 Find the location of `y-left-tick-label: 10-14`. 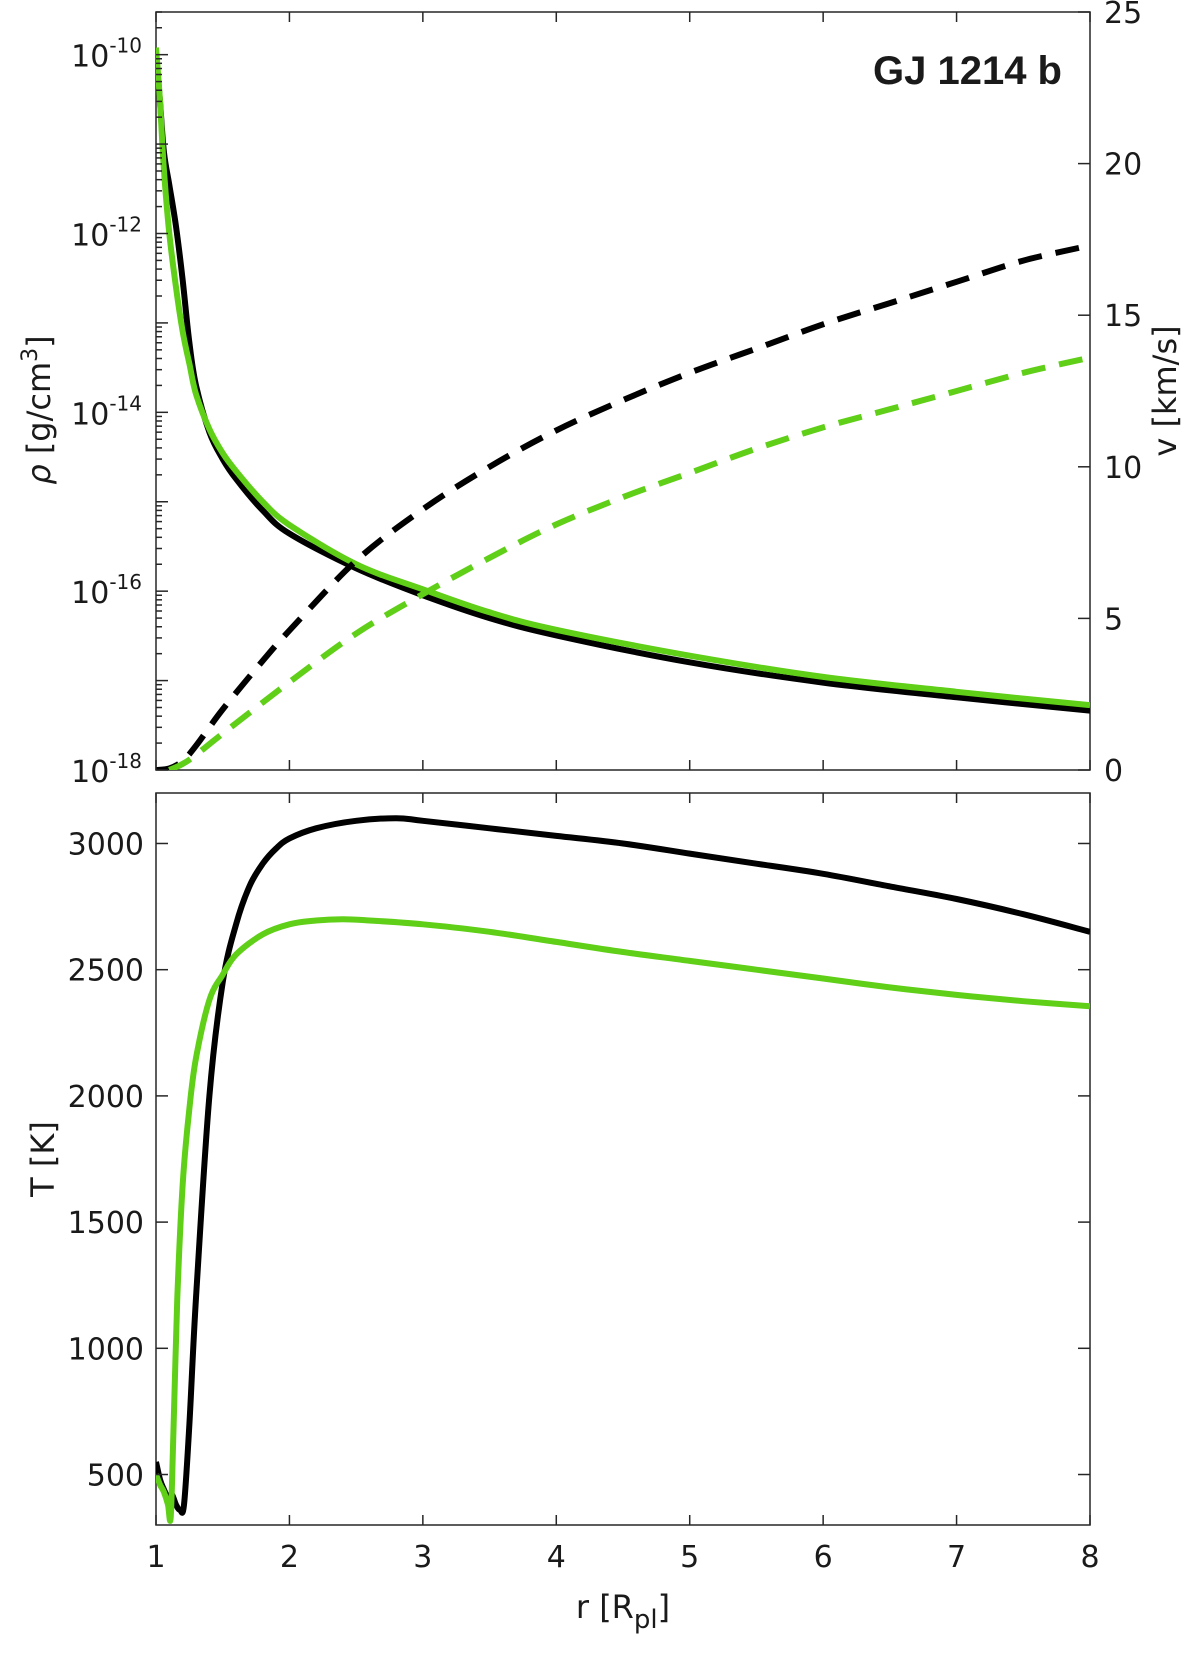

y-left-tick-label: 10-14 is located at coordinates (106, 411).